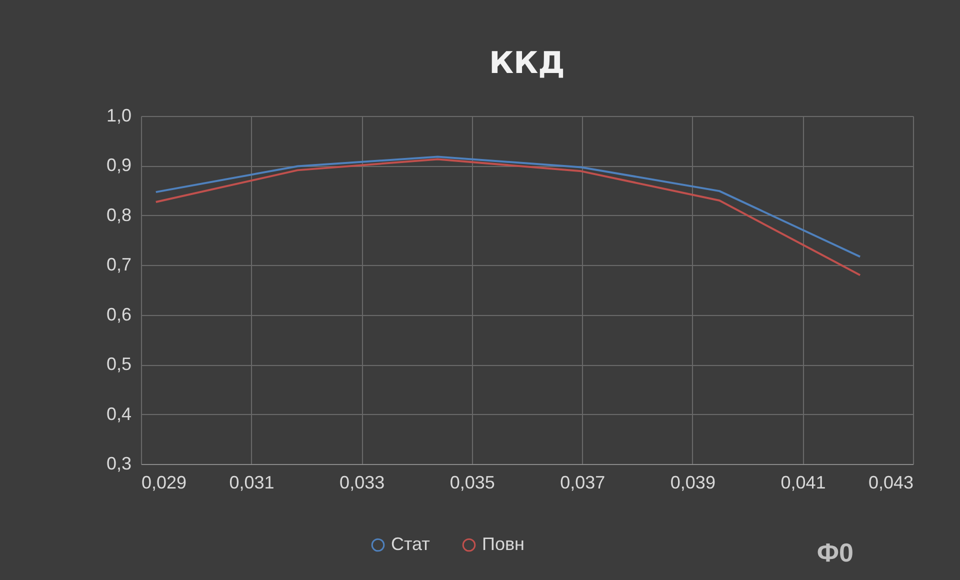  What do you see at coordinates (119, 314) in the screenshot?
I see `y-tick-label: 0,6` at bounding box center [119, 314].